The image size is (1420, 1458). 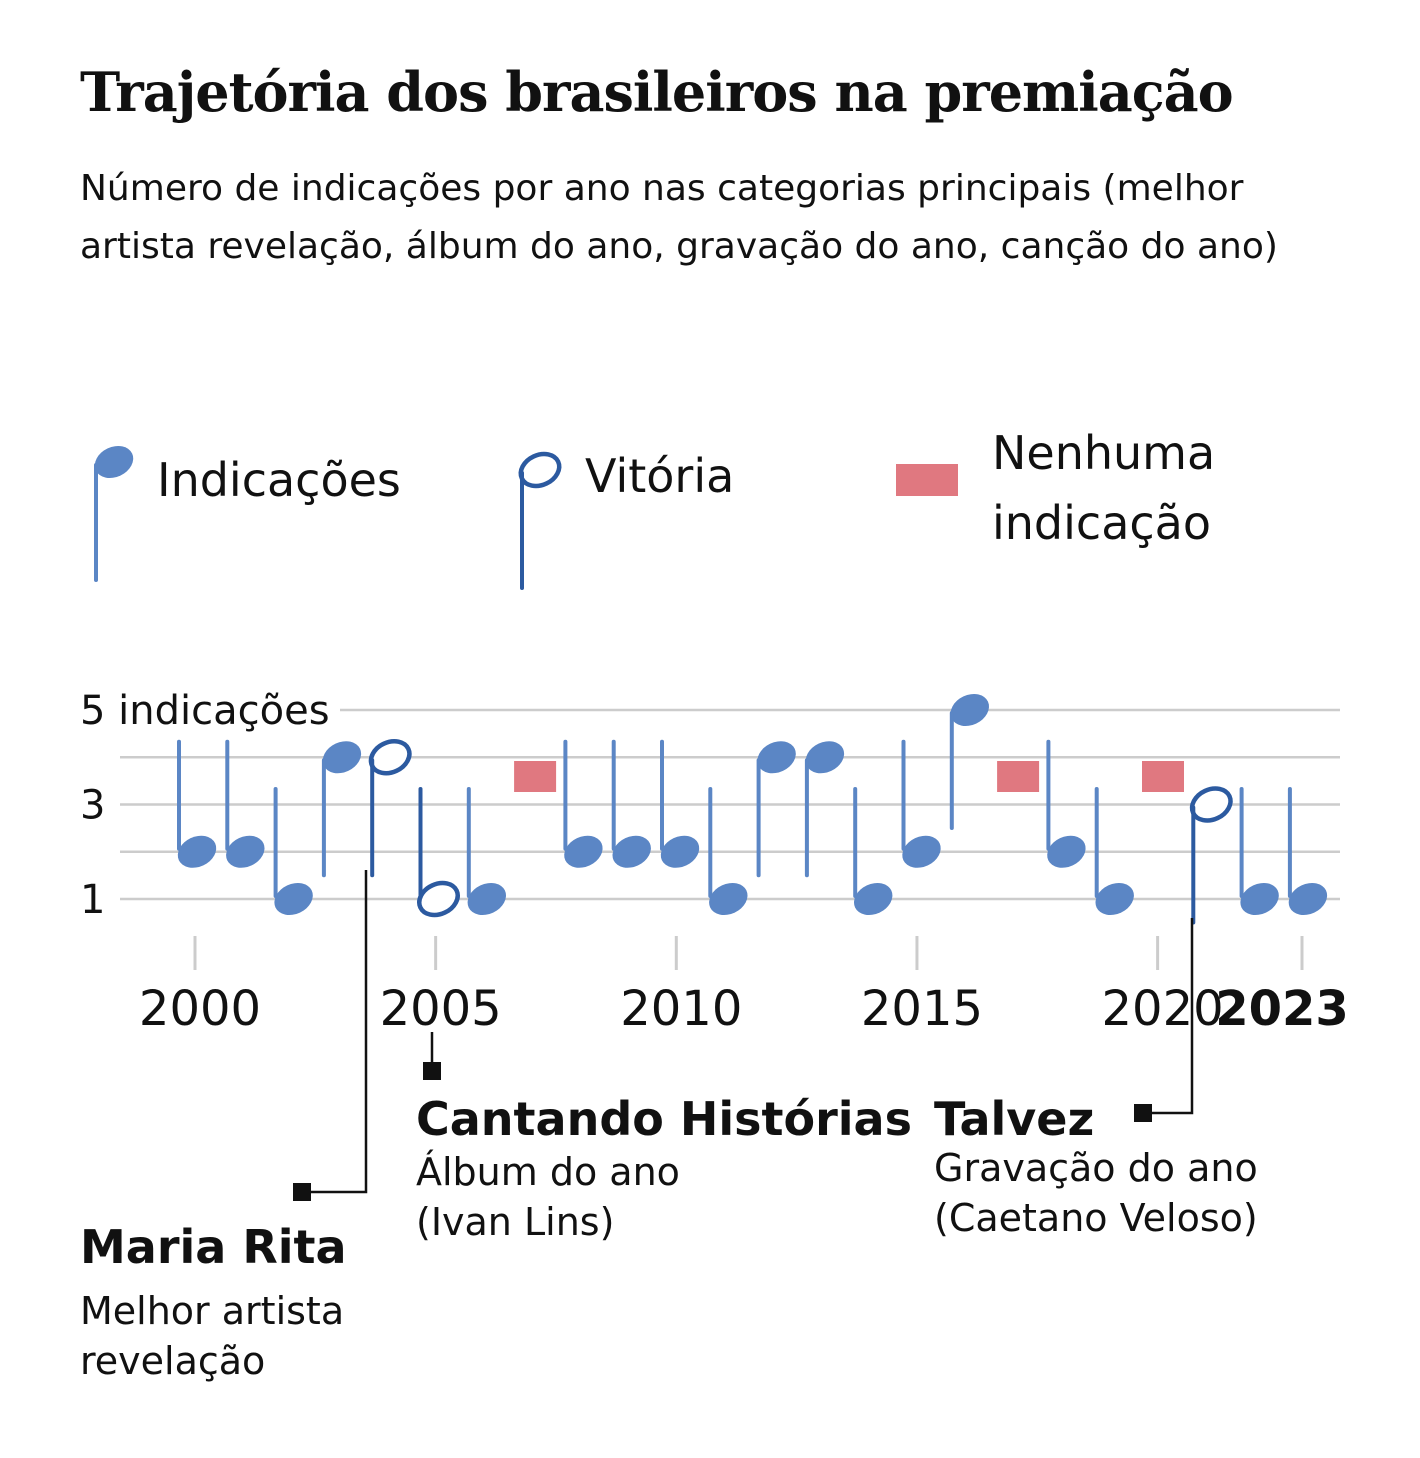 I want to click on annotation-maria-rita-text: Melhor artista revelação, so click(x=212, y=1336).